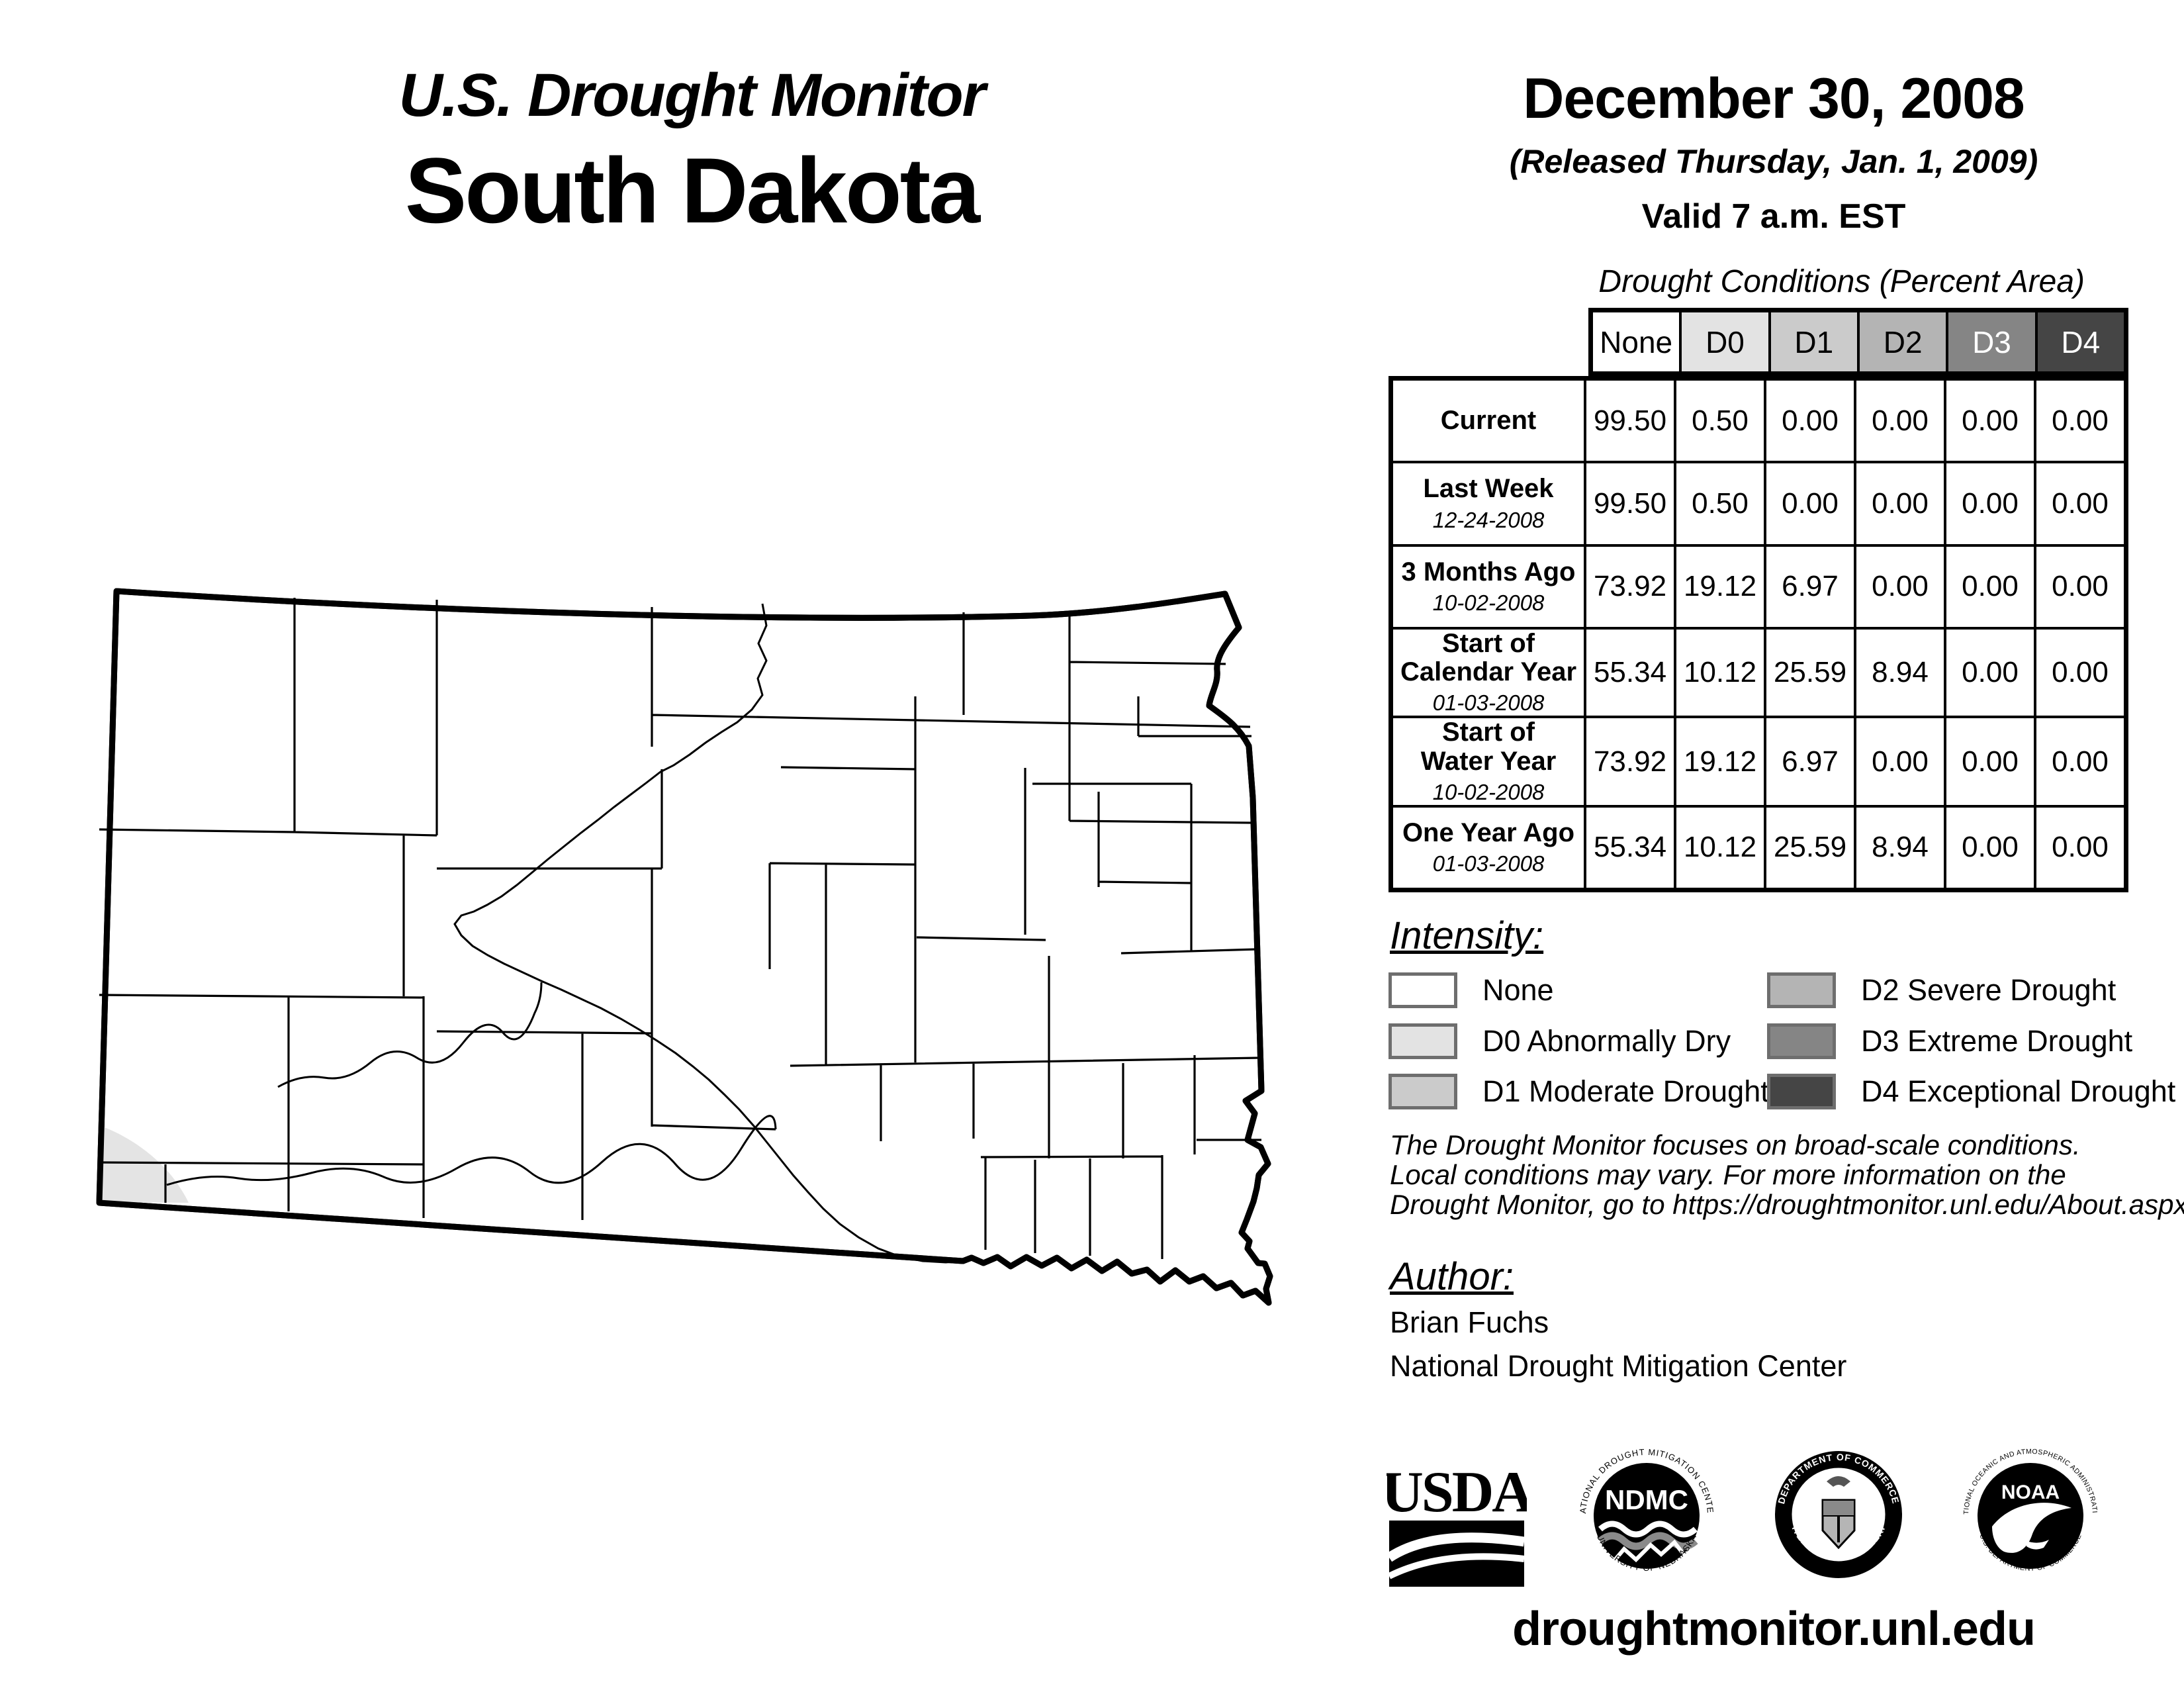 The width and height of the screenshot is (2184, 1688). I want to click on d0-abnormally-dry-area, so click(144, 1164).